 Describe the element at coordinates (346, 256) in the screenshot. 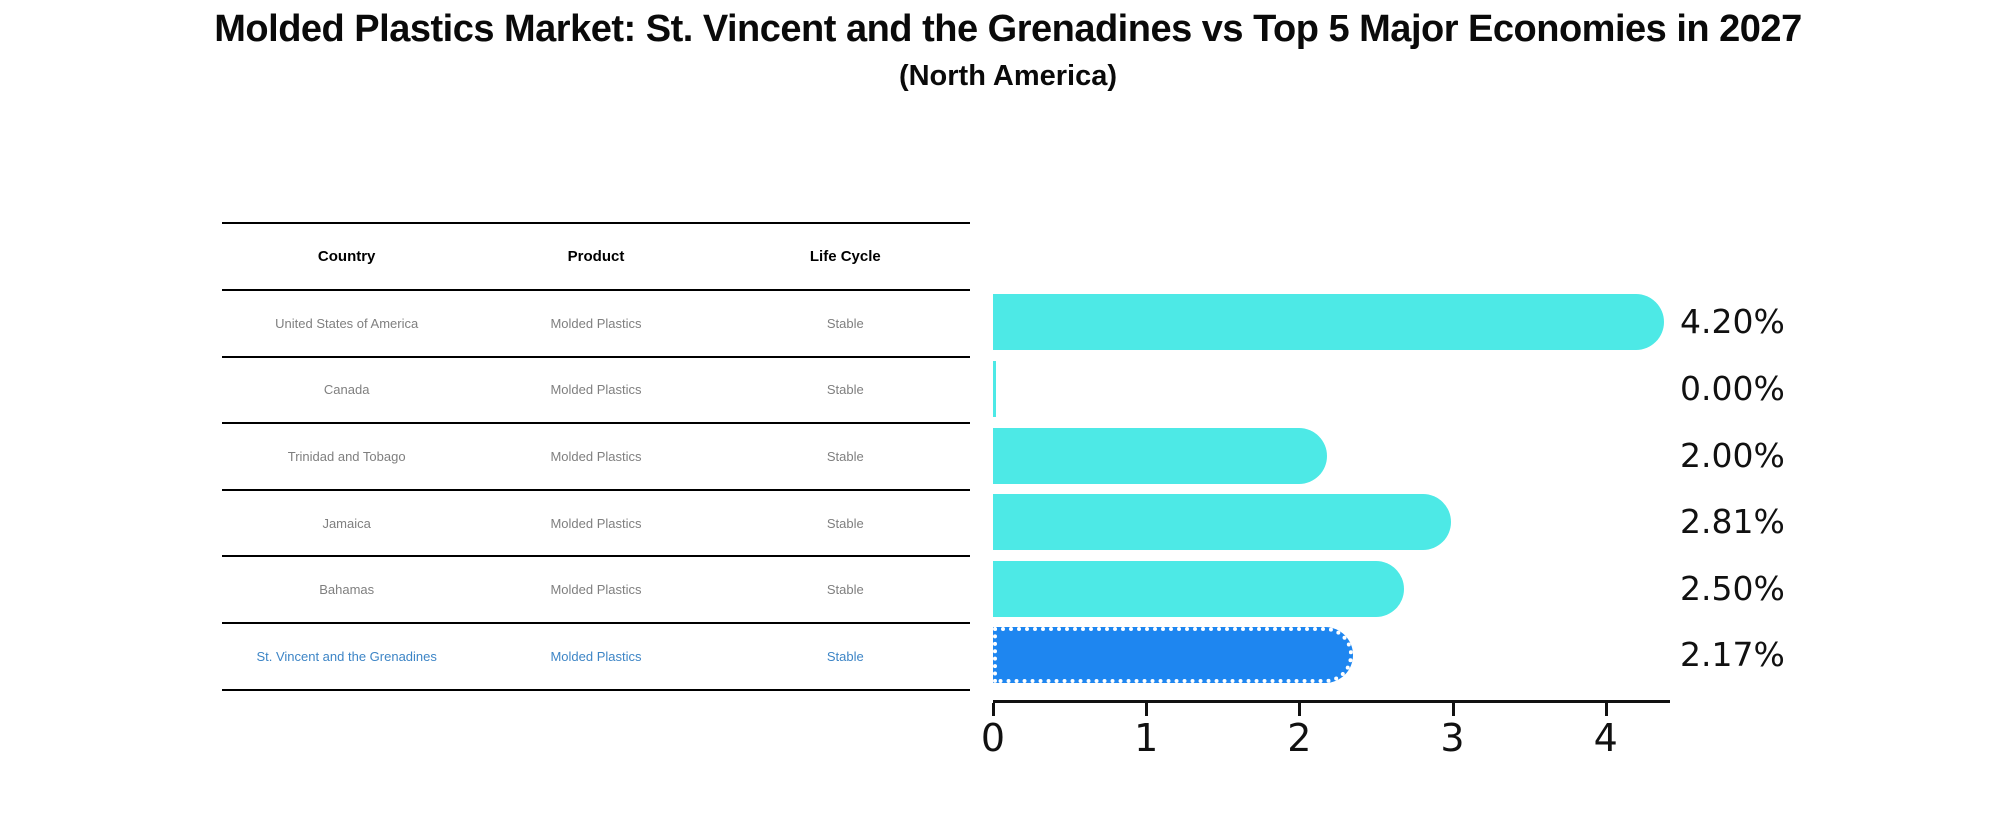

I see `column-header-country: Country` at that location.